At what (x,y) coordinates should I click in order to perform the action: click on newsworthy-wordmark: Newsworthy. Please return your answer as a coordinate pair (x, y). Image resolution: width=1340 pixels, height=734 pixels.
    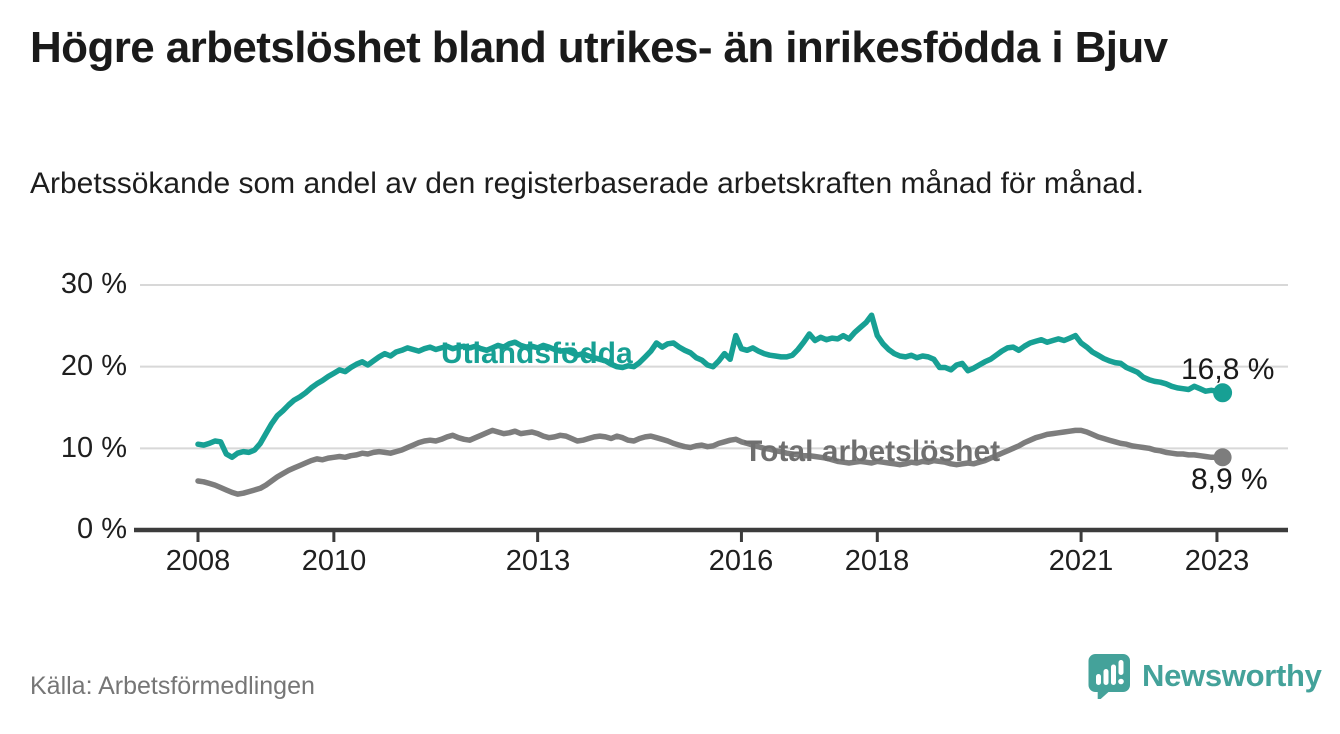
    Looking at the image, I should click on (1232, 675).